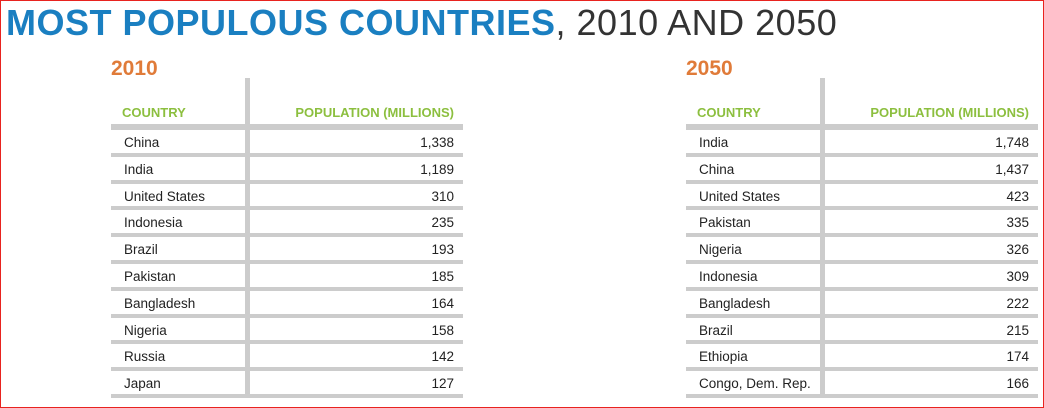  Describe the element at coordinates (442, 330) in the screenshot. I see `population-value: 158` at that location.